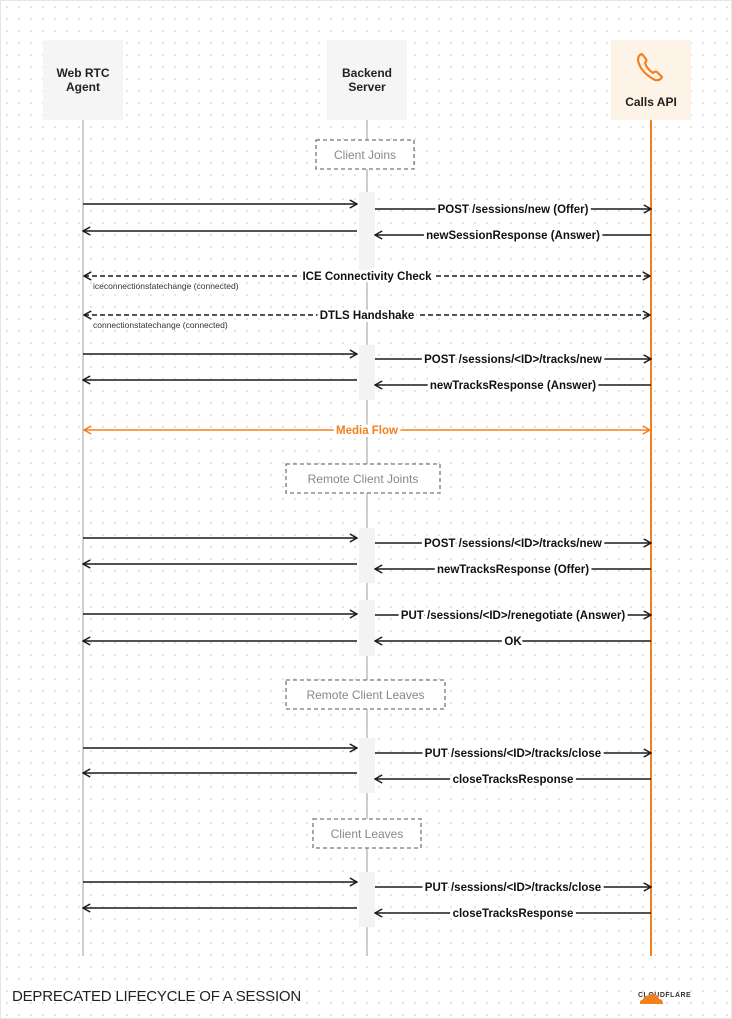 Image resolution: width=732 pixels, height=1019 pixels. I want to click on message-note: iceconnectionstatechange (connected), so click(166, 286).